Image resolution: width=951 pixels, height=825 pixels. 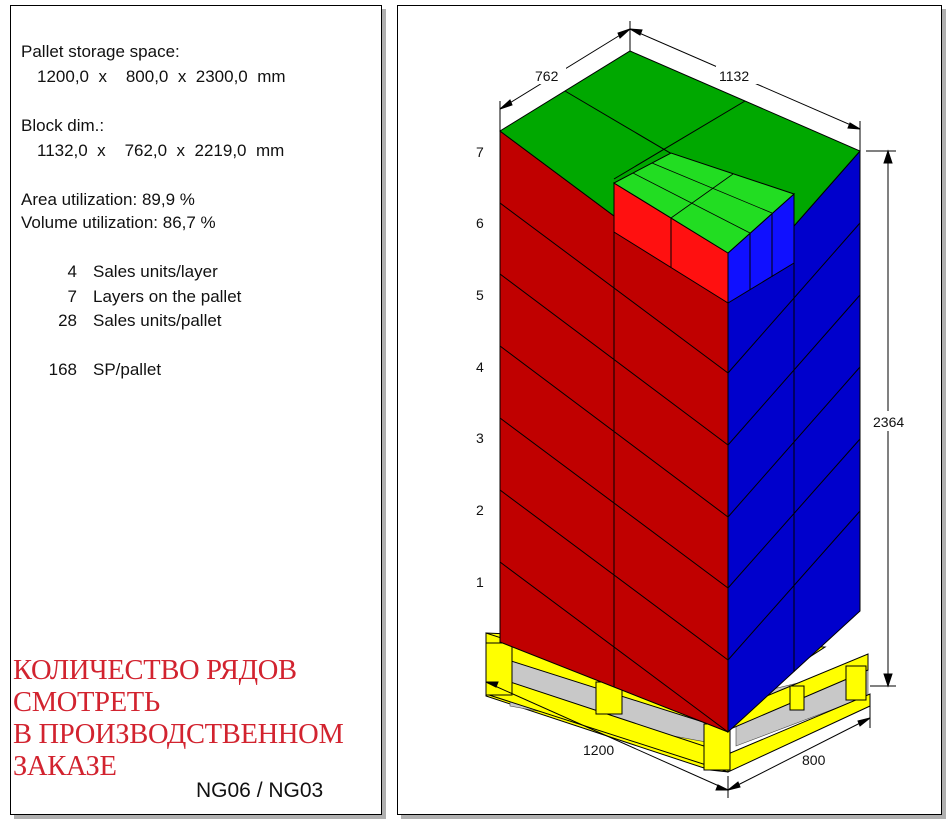 I want to click on top-line, so click(x=679, y=140).